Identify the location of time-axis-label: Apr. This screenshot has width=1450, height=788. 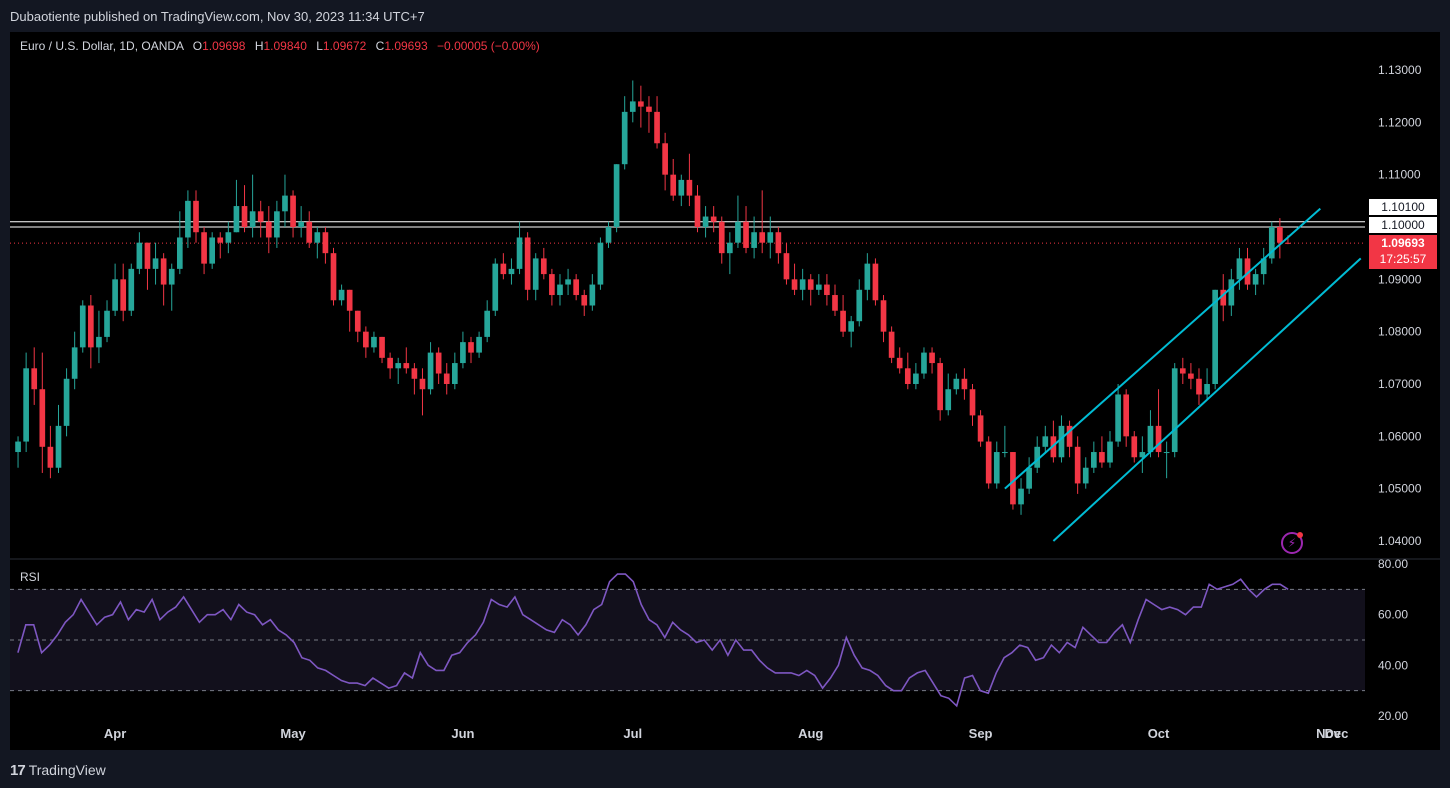
(115, 733).